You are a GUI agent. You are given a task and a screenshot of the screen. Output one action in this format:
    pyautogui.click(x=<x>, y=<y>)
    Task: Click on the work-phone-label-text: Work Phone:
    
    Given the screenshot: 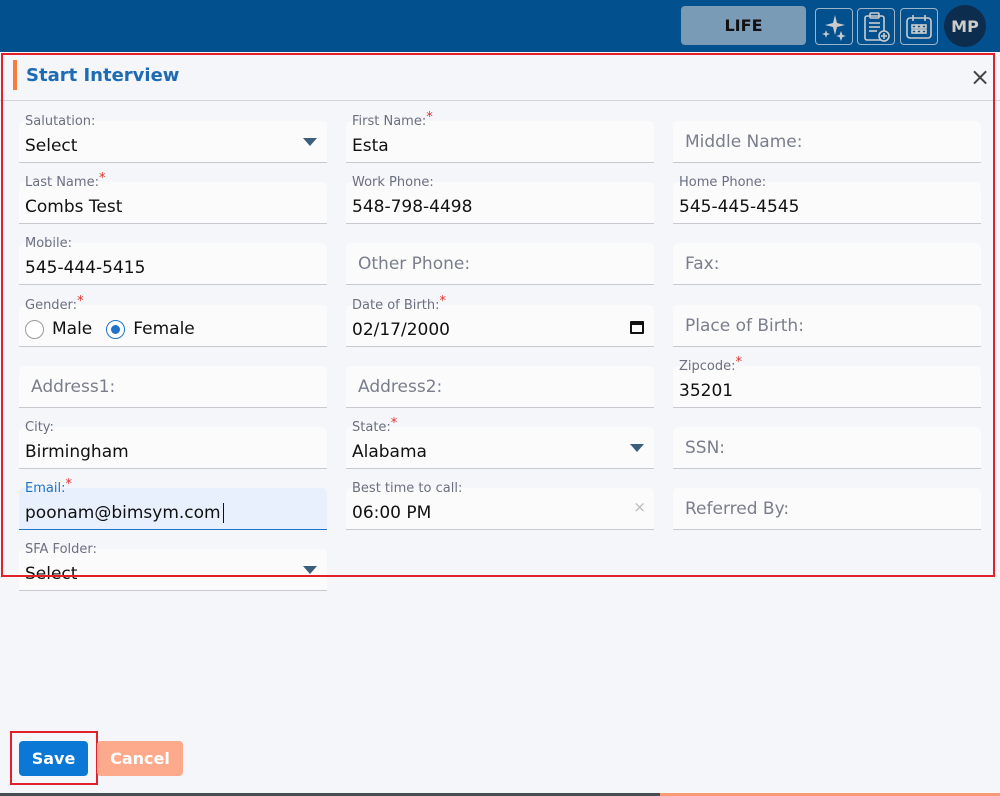 What is the action you would take?
    pyautogui.click(x=393, y=182)
    